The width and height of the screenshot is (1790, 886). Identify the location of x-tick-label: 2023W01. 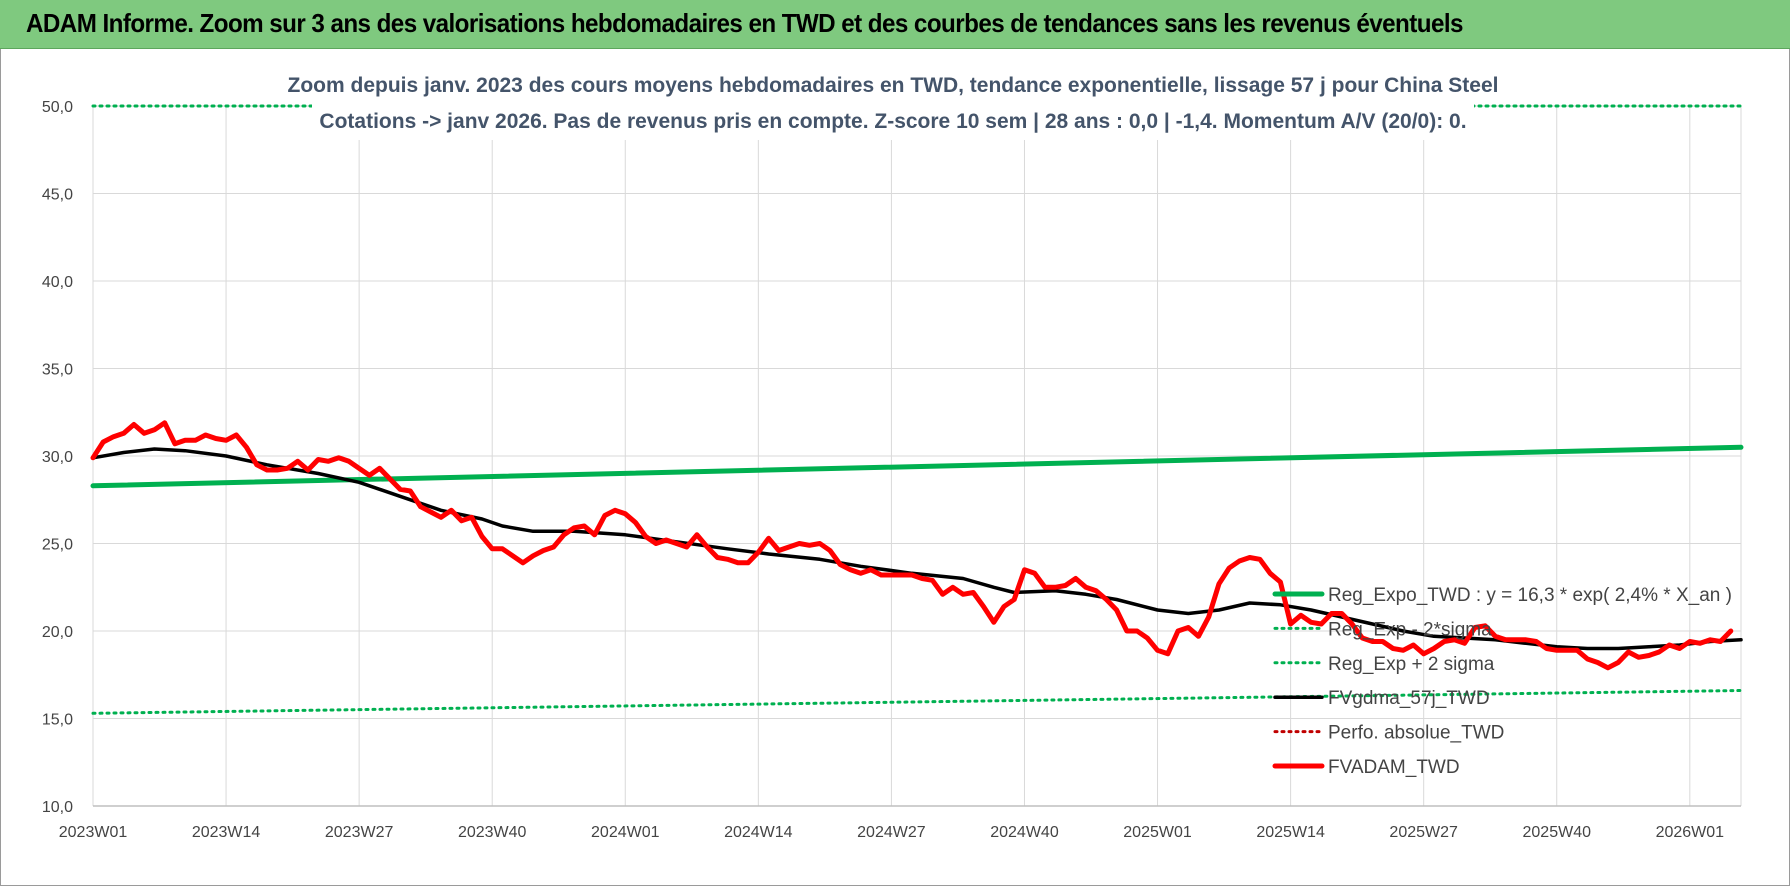
(93, 832).